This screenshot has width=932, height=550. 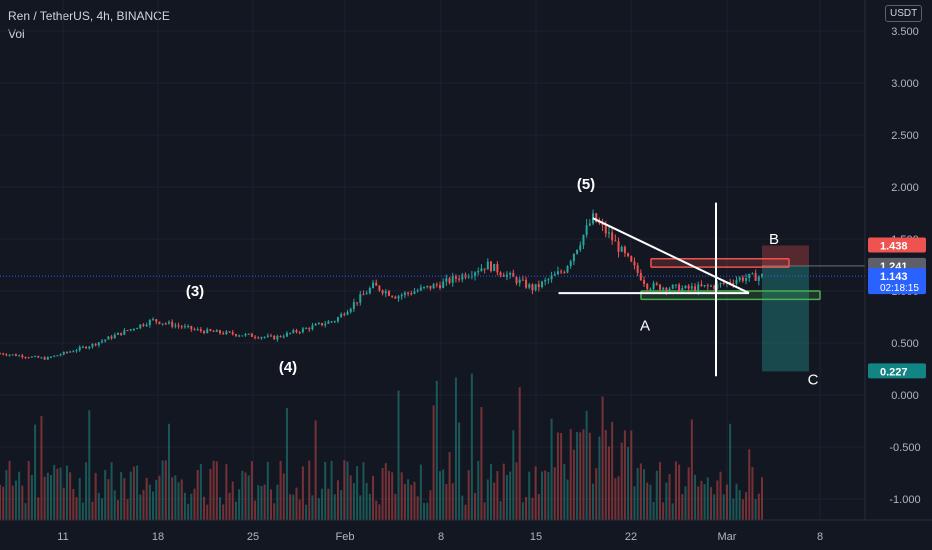 What do you see at coordinates (158, 537) in the screenshot?
I see `time-tick-label: 18` at bounding box center [158, 537].